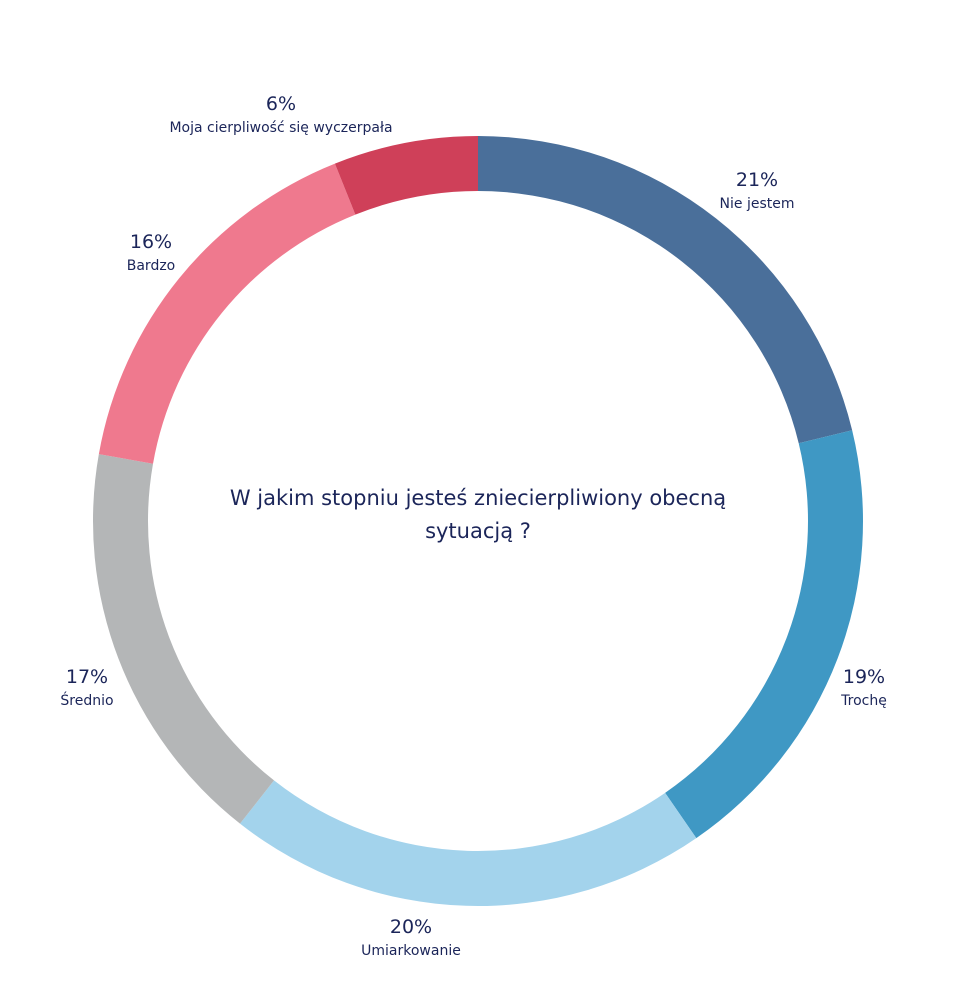 The image size is (968, 1000). Describe the element at coordinates (411, 951) in the screenshot. I see `slice-category-label: Umiarkowanie` at that location.